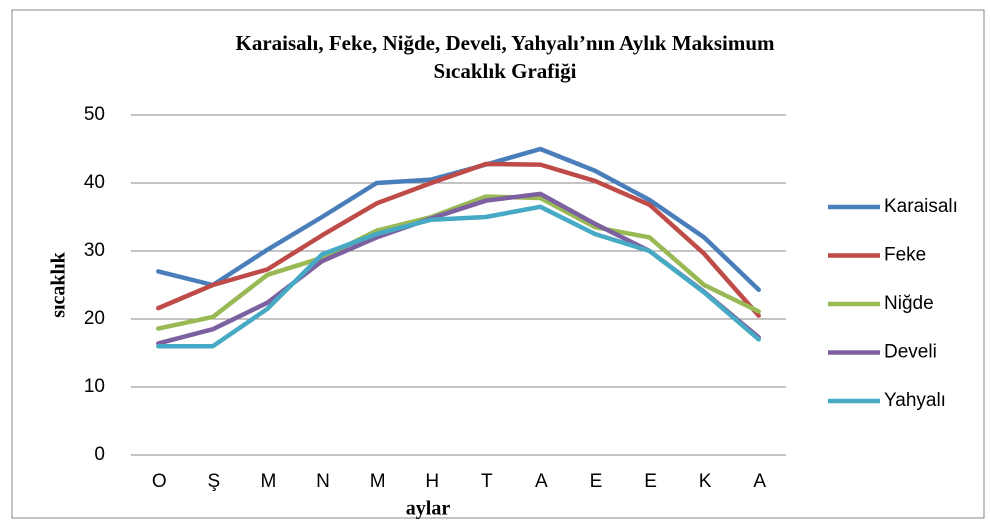 This screenshot has width=990, height=524. What do you see at coordinates (910, 352) in the screenshot?
I see `legend-label: Develi` at bounding box center [910, 352].